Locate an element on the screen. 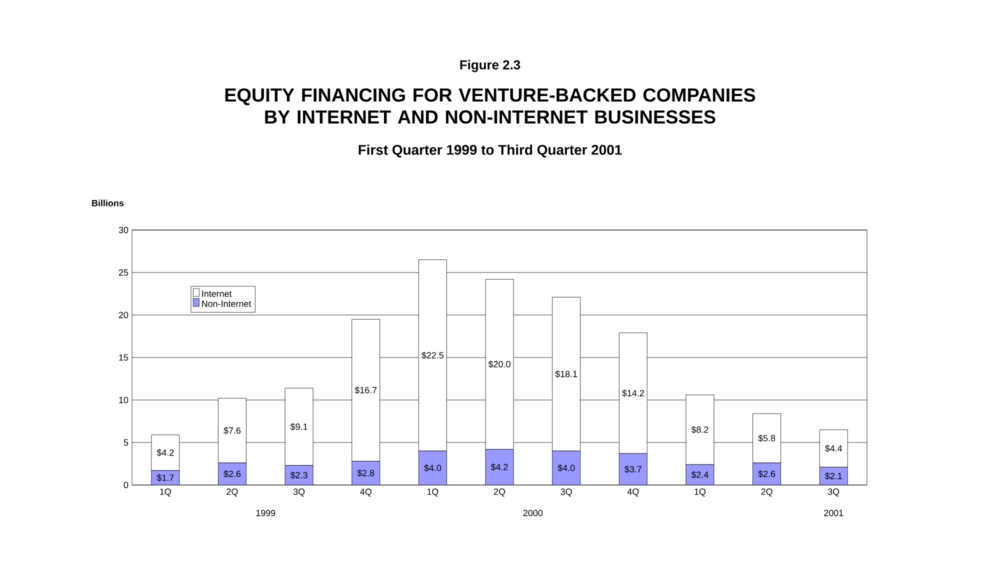 The width and height of the screenshot is (981, 561). y-axis-title: Billions is located at coordinates (108, 203).